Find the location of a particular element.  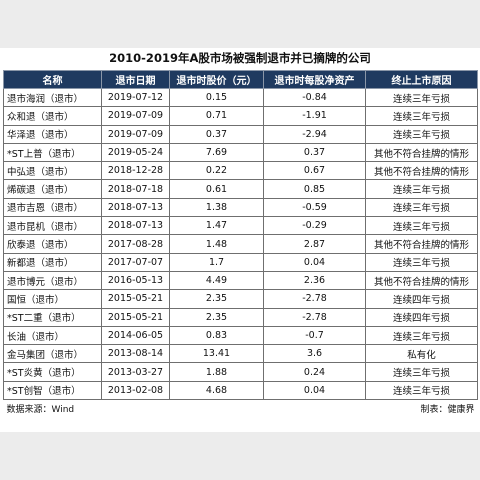

table-row: 众和退（退市） 2019-07-09 0.71 -1.91 连续三年亏损 is located at coordinates (240, 116).